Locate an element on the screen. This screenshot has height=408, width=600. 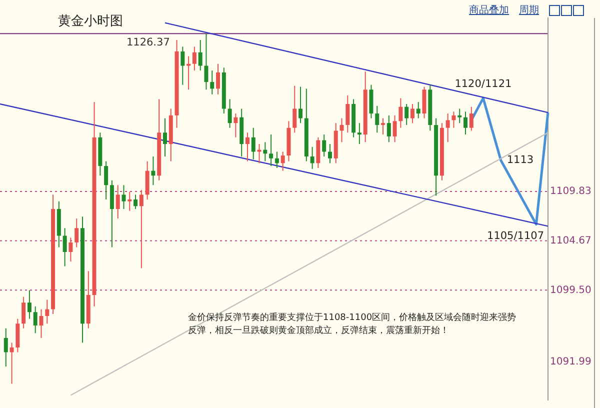
y-tick-label: 1104.67 is located at coordinates (571, 240).